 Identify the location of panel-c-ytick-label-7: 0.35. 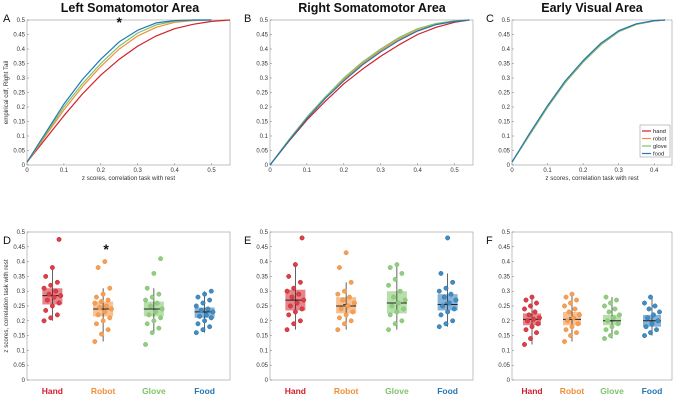
(504, 65).